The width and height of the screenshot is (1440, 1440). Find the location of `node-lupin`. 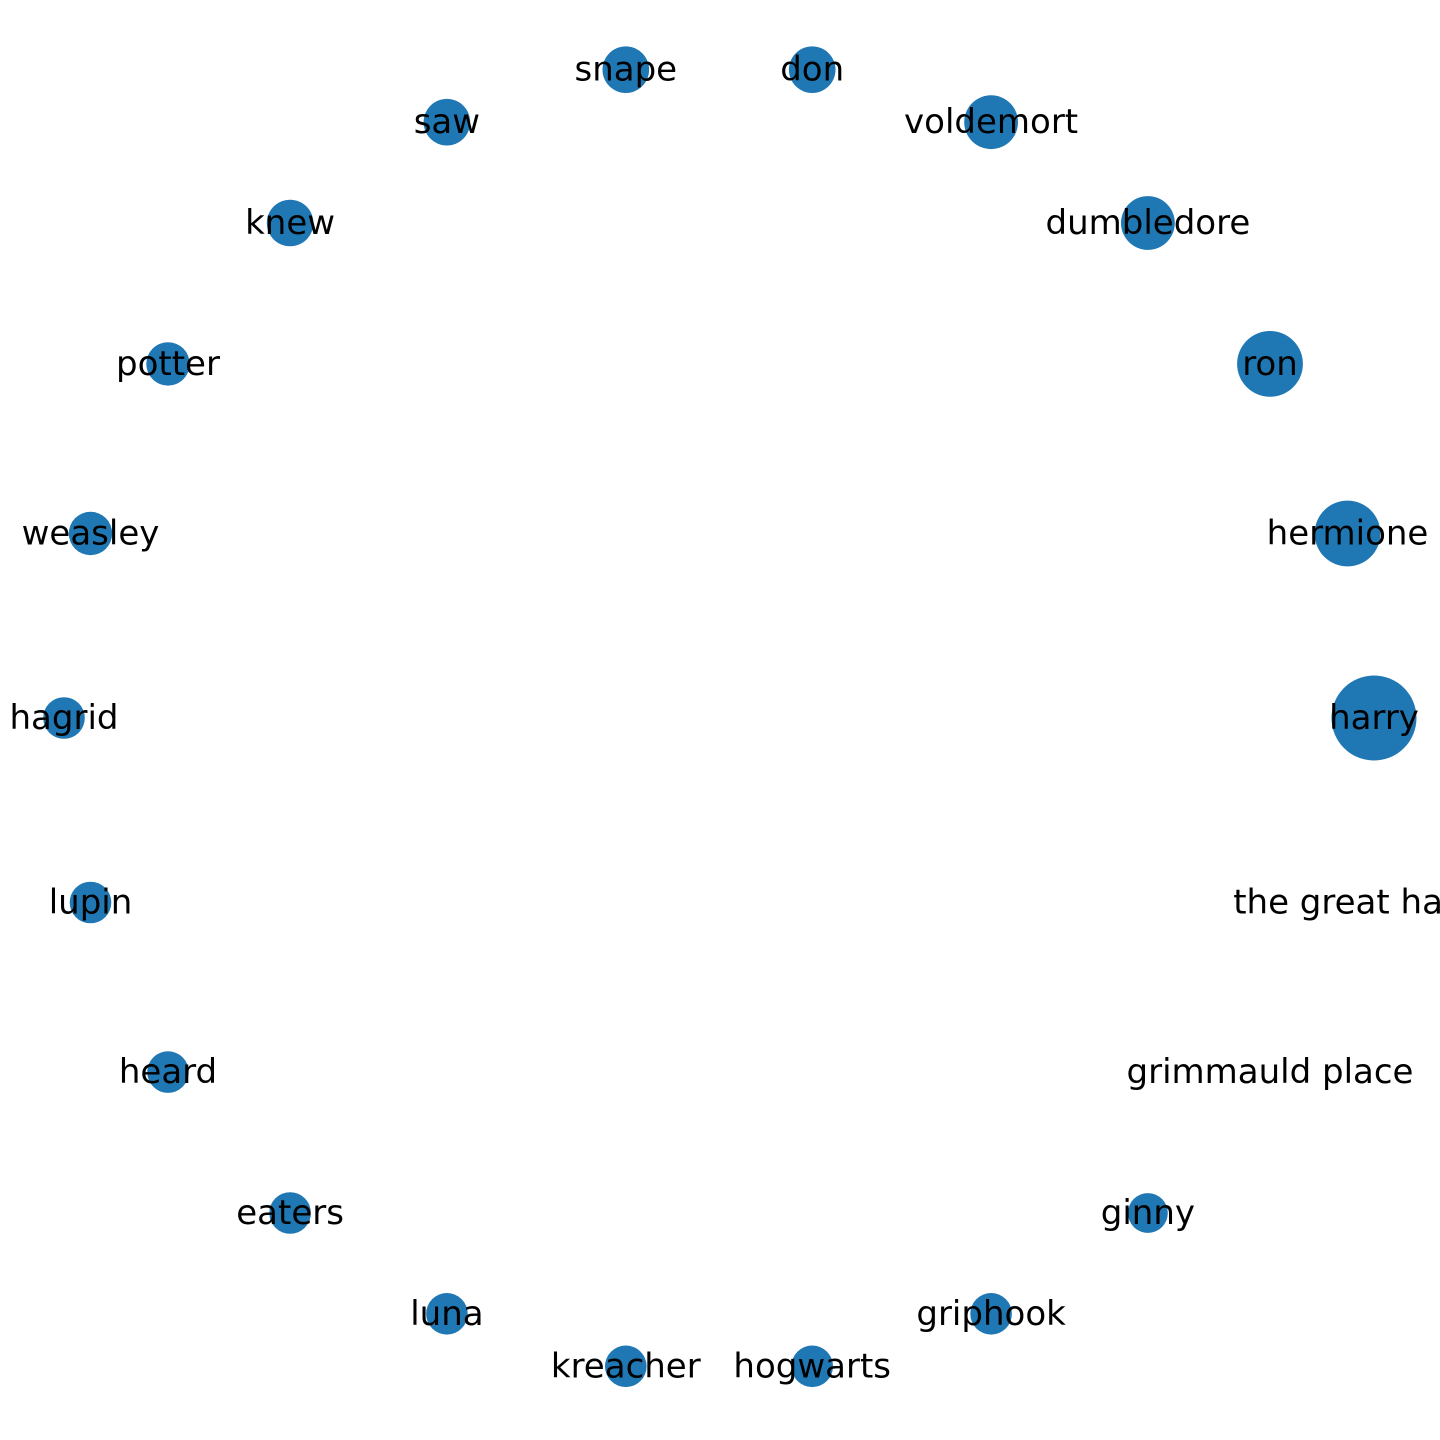

node-lupin is located at coordinates (90, 902).